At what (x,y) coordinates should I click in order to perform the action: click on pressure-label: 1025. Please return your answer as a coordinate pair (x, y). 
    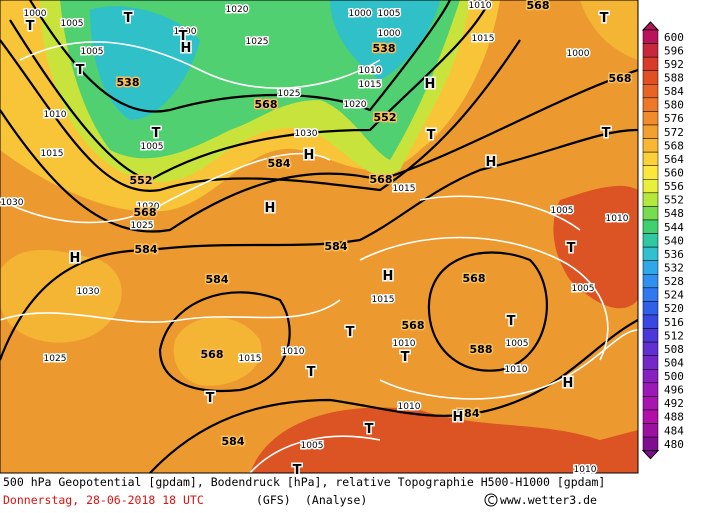
    Looking at the image, I should click on (289, 94).